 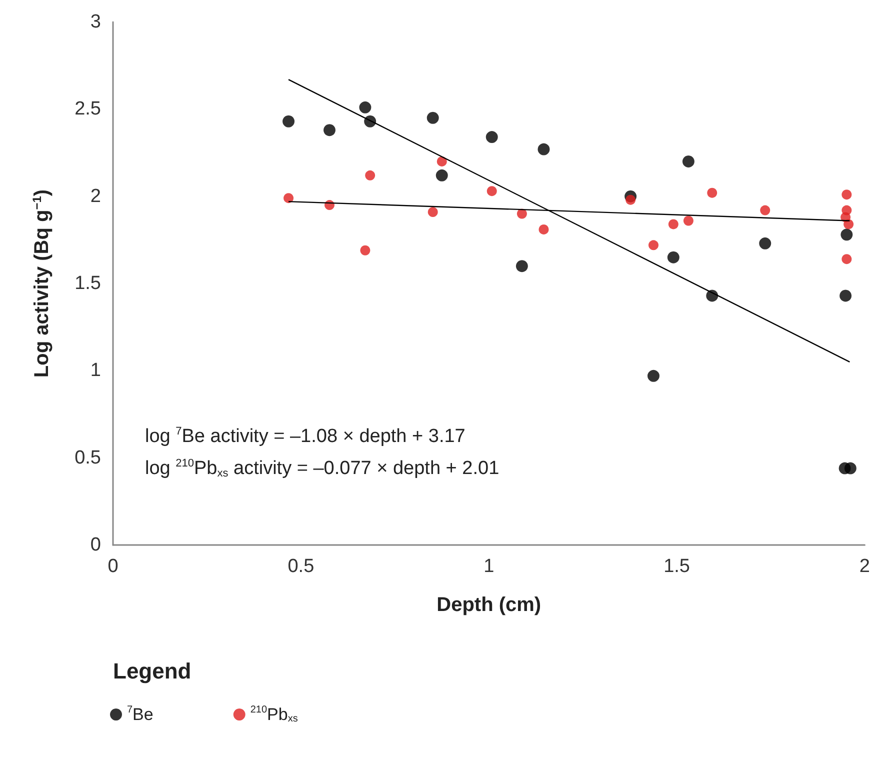 What do you see at coordinates (677, 566) in the screenshot?
I see `x-tick-label: 1.5` at bounding box center [677, 566].